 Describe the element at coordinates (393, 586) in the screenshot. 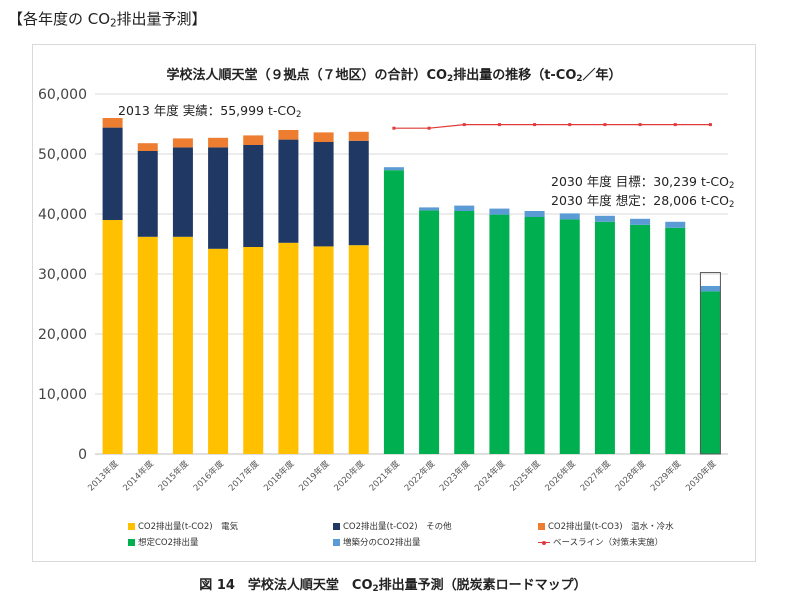

I see `figure-caption: 図 14 学校法人順天堂 CO2排出量予測（脱炭素ロードマップ）` at that location.